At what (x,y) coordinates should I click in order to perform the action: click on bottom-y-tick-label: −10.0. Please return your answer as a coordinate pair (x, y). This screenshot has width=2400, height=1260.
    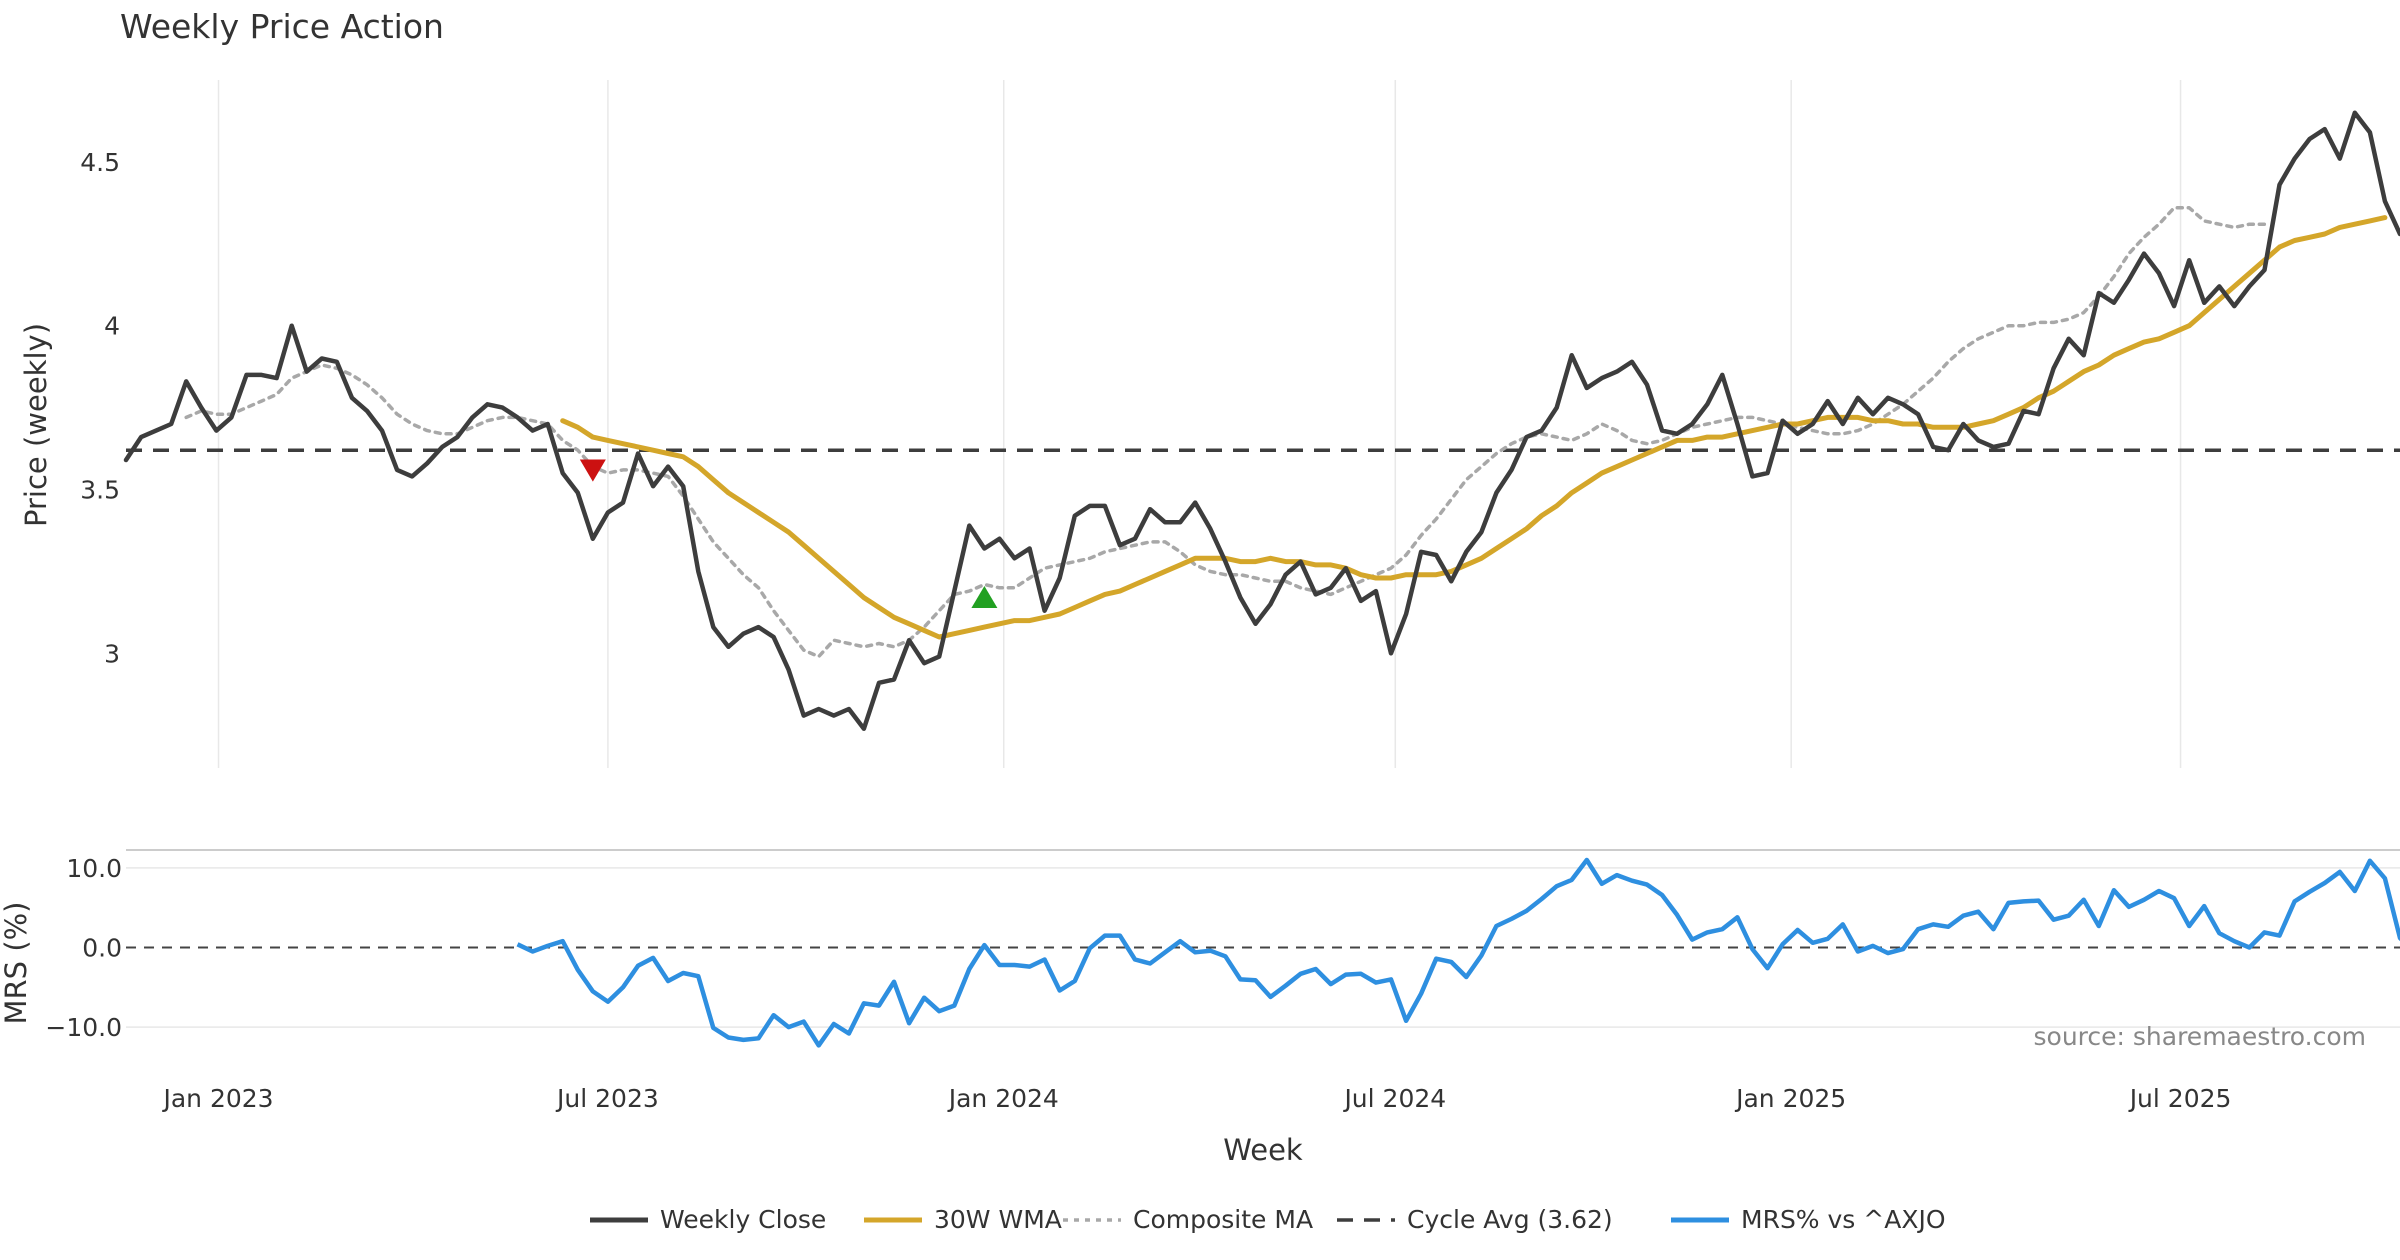
    Looking at the image, I should click on (83, 1027).